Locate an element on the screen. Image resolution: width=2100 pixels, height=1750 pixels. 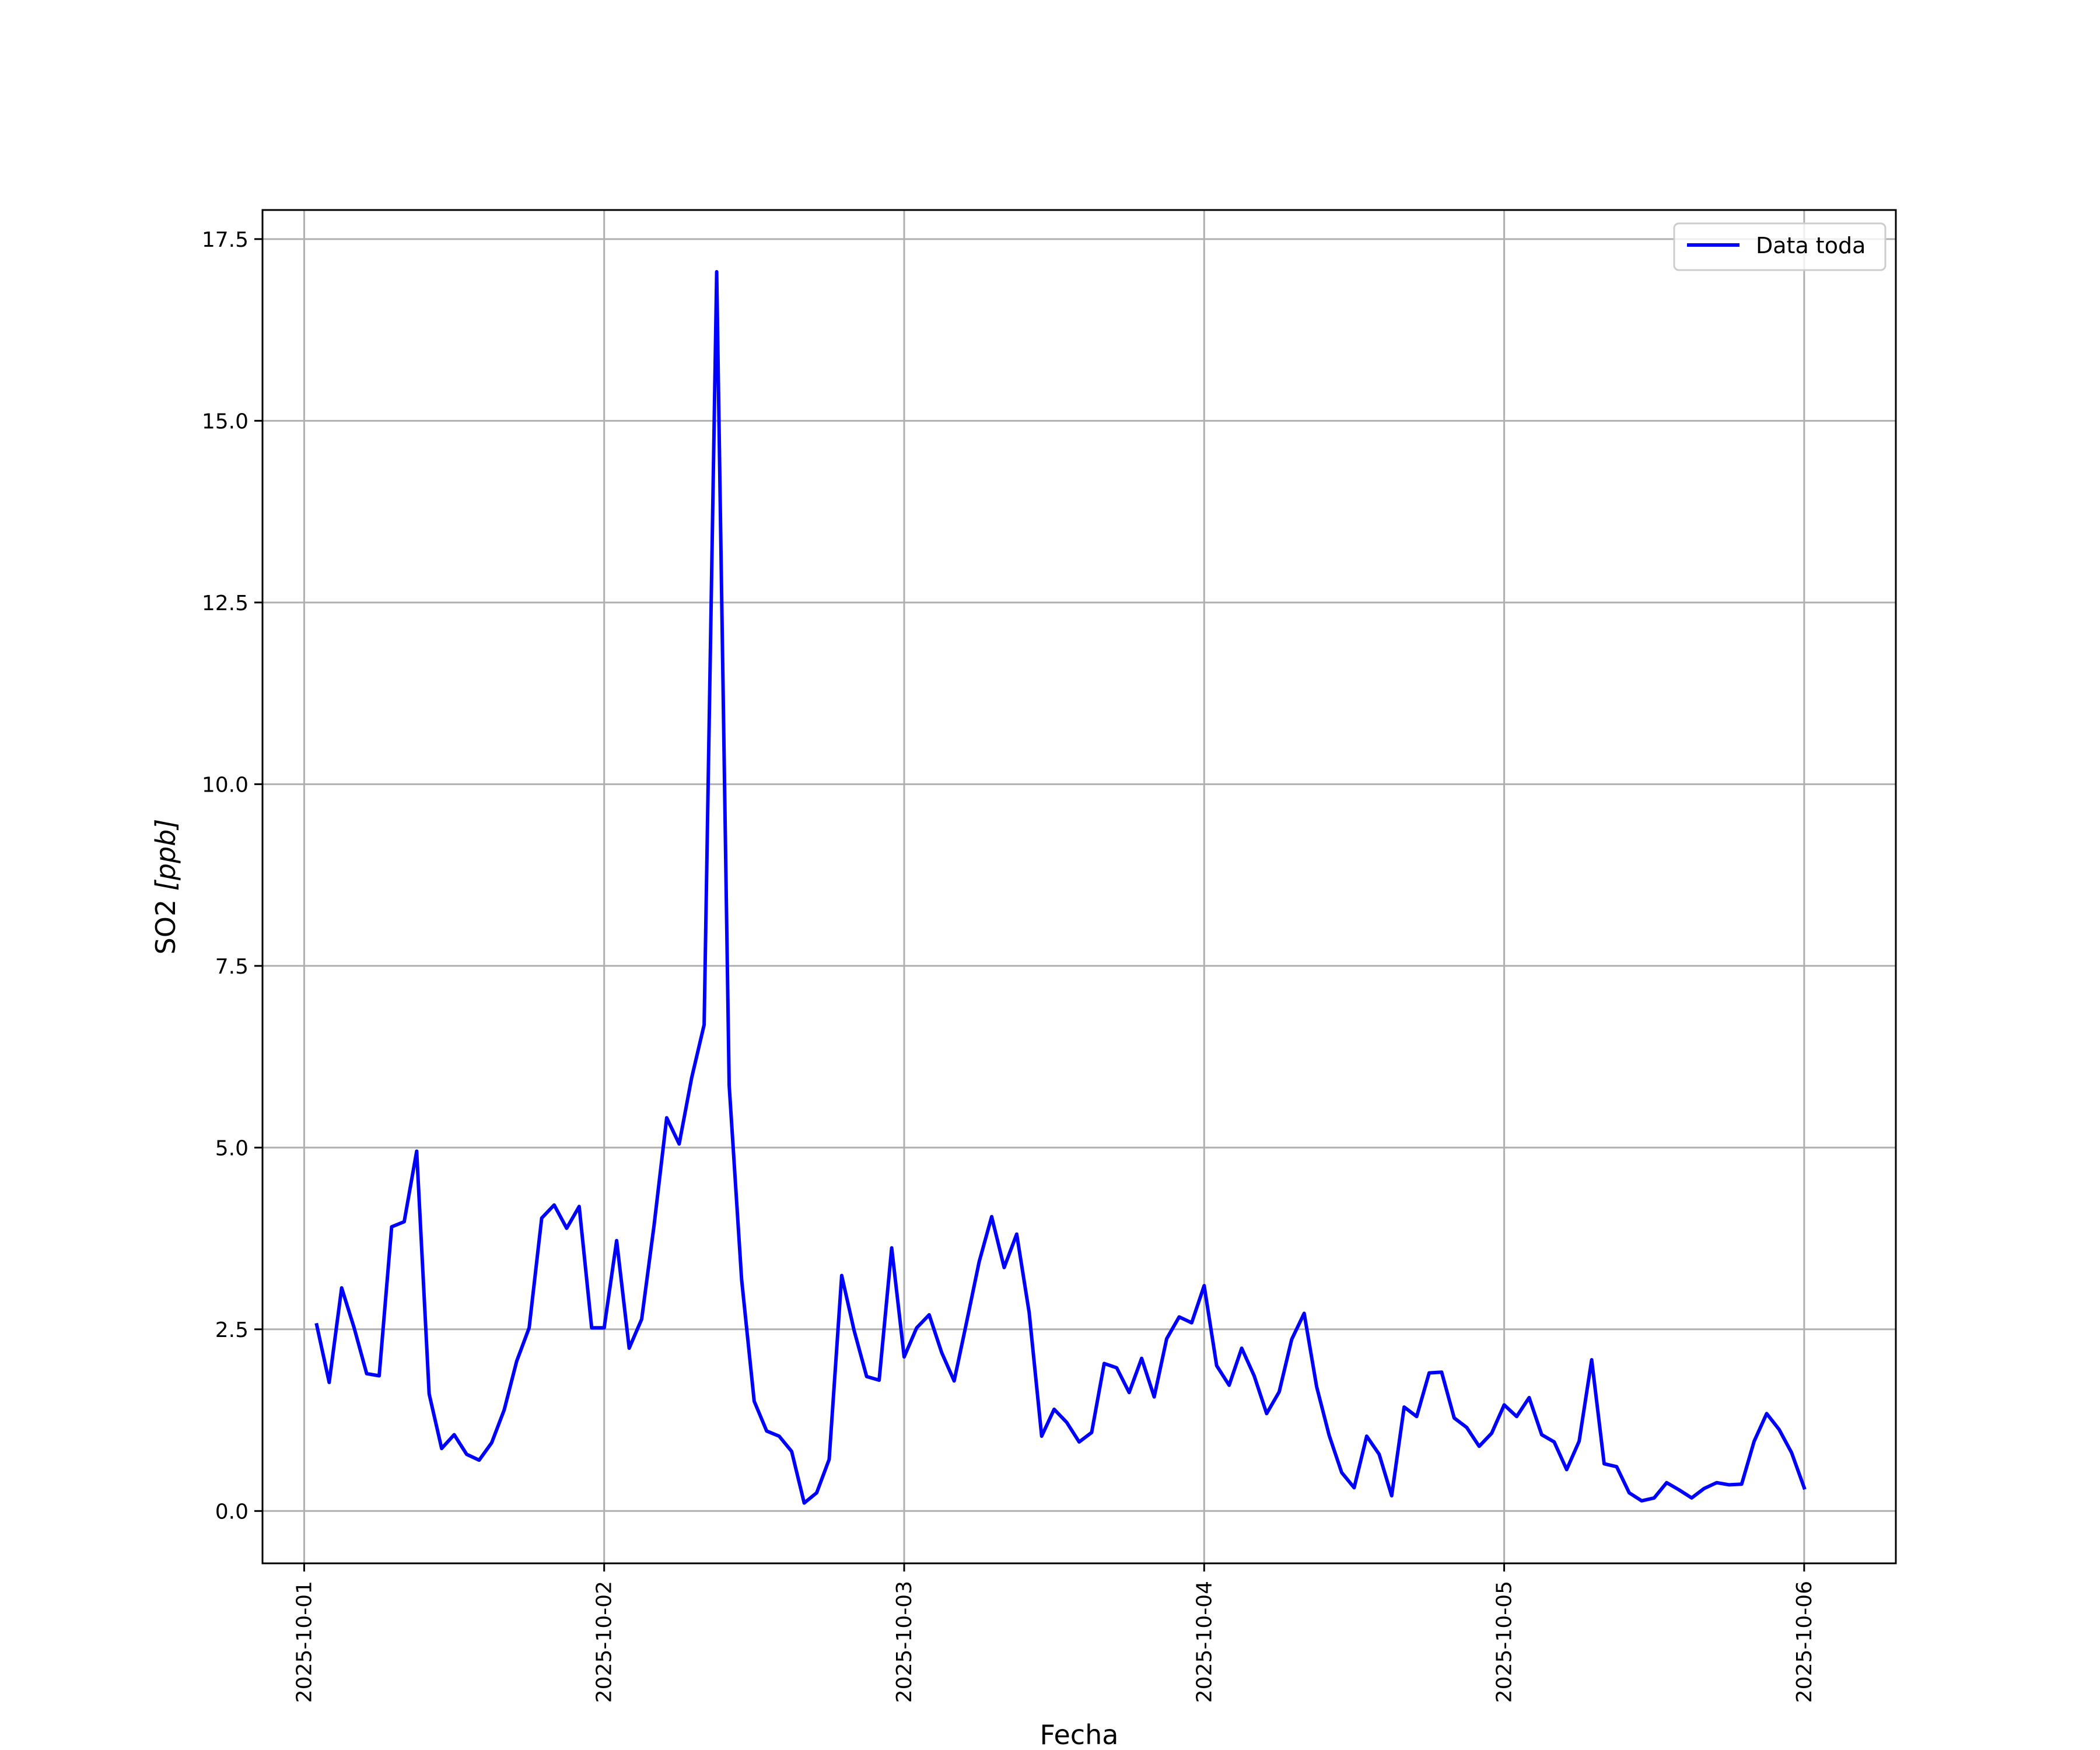
y-tick-label: 17.5 is located at coordinates (225, 240).